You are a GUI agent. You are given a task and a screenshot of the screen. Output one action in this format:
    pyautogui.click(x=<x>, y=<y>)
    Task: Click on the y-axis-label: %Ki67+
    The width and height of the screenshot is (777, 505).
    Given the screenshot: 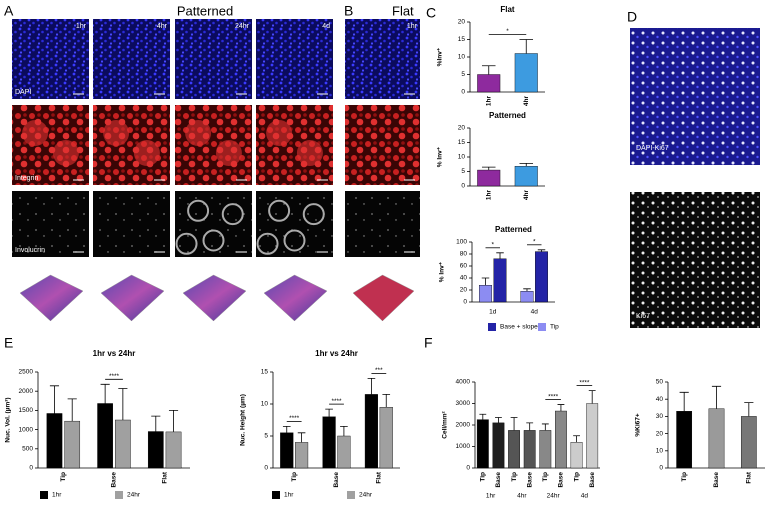 What is the action you would take?
    pyautogui.click(x=638, y=425)
    